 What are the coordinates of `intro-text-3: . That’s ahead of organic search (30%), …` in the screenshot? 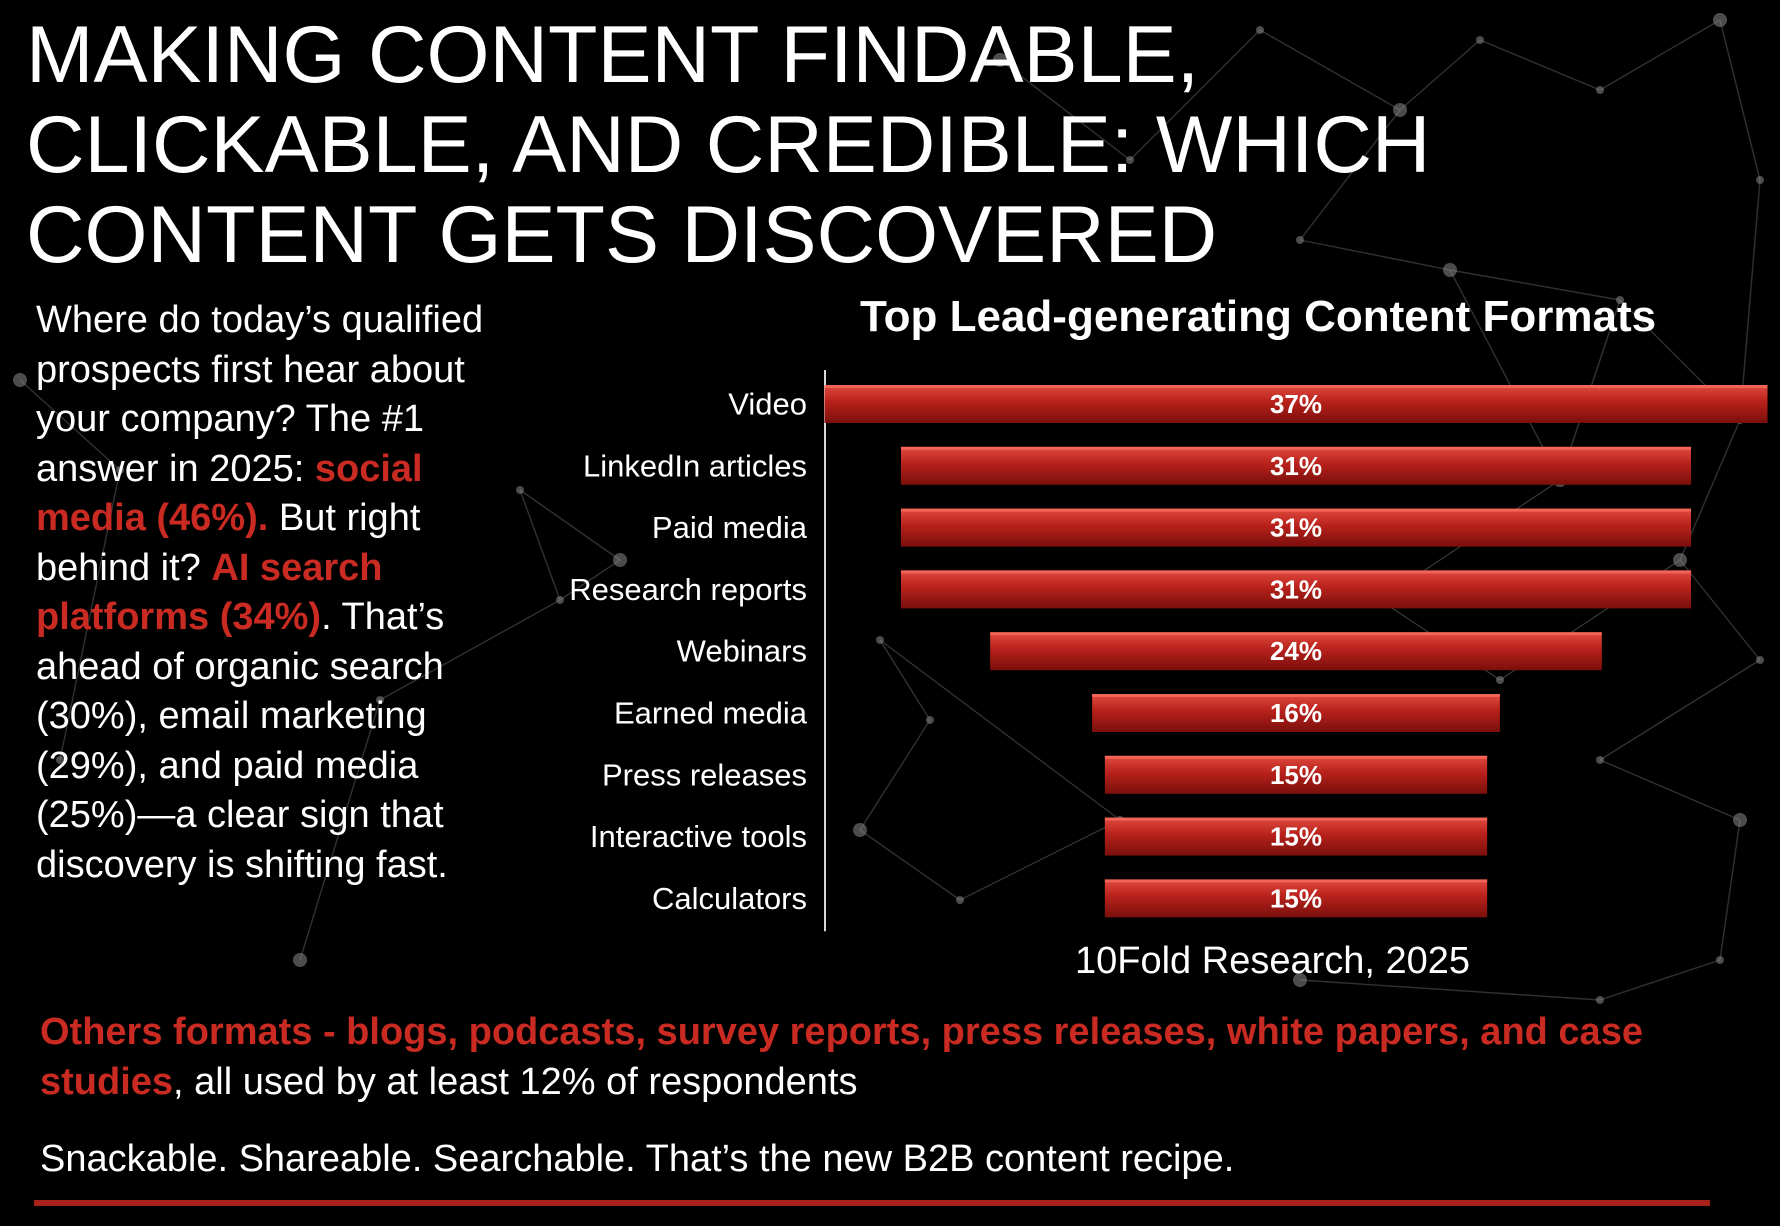 It's located at (242, 741).